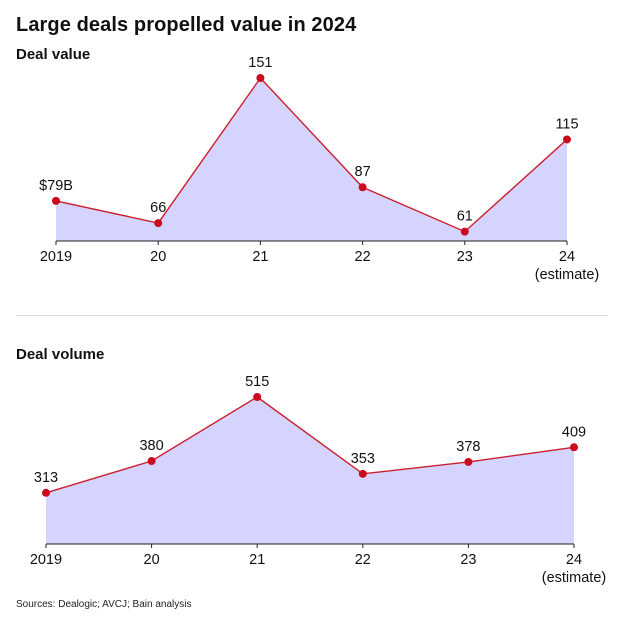  Describe the element at coordinates (312, 315) in the screenshot. I see `section-divider` at that location.